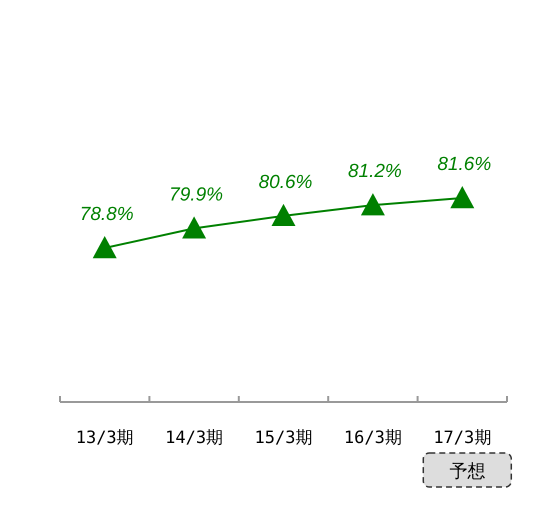 The width and height of the screenshot is (549, 521). I want to click on data-label: 79.9%, so click(196, 195).